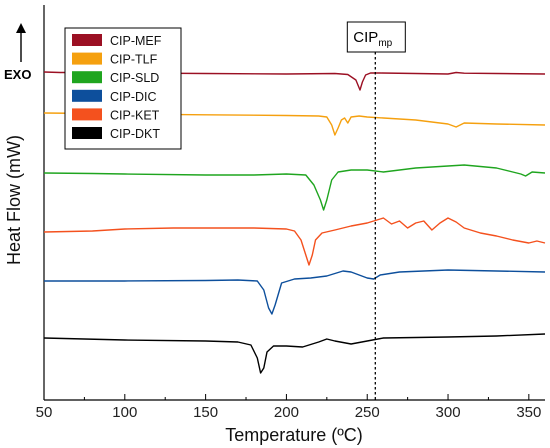 Image resolution: width=550 pixels, height=448 pixels. Describe the element at coordinates (17, 52) in the screenshot. I see `exo-indicator: EXO` at that location.